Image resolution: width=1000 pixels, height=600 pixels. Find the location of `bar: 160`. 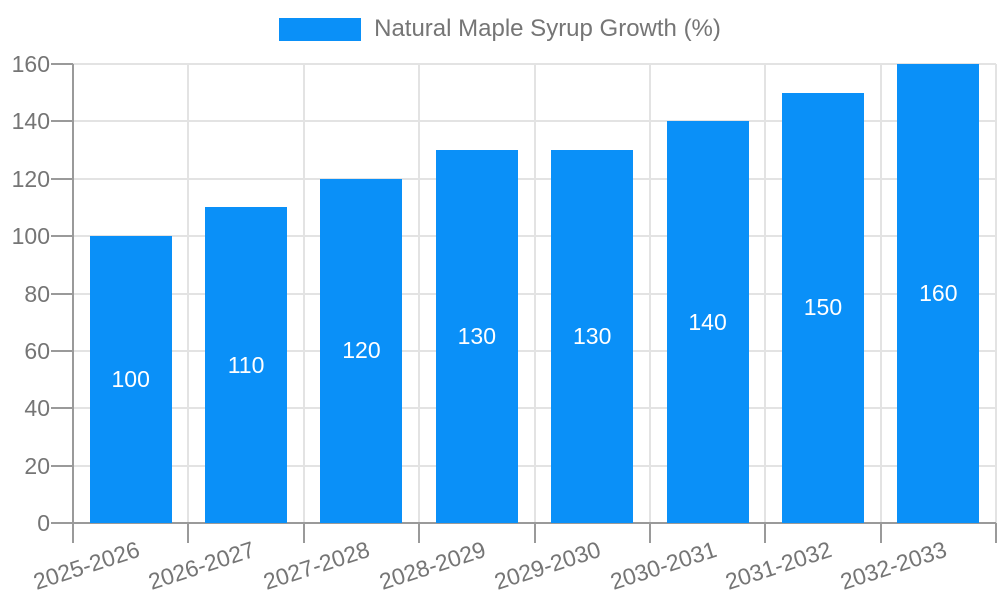

bar: 160 is located at coordinates (938, 293).